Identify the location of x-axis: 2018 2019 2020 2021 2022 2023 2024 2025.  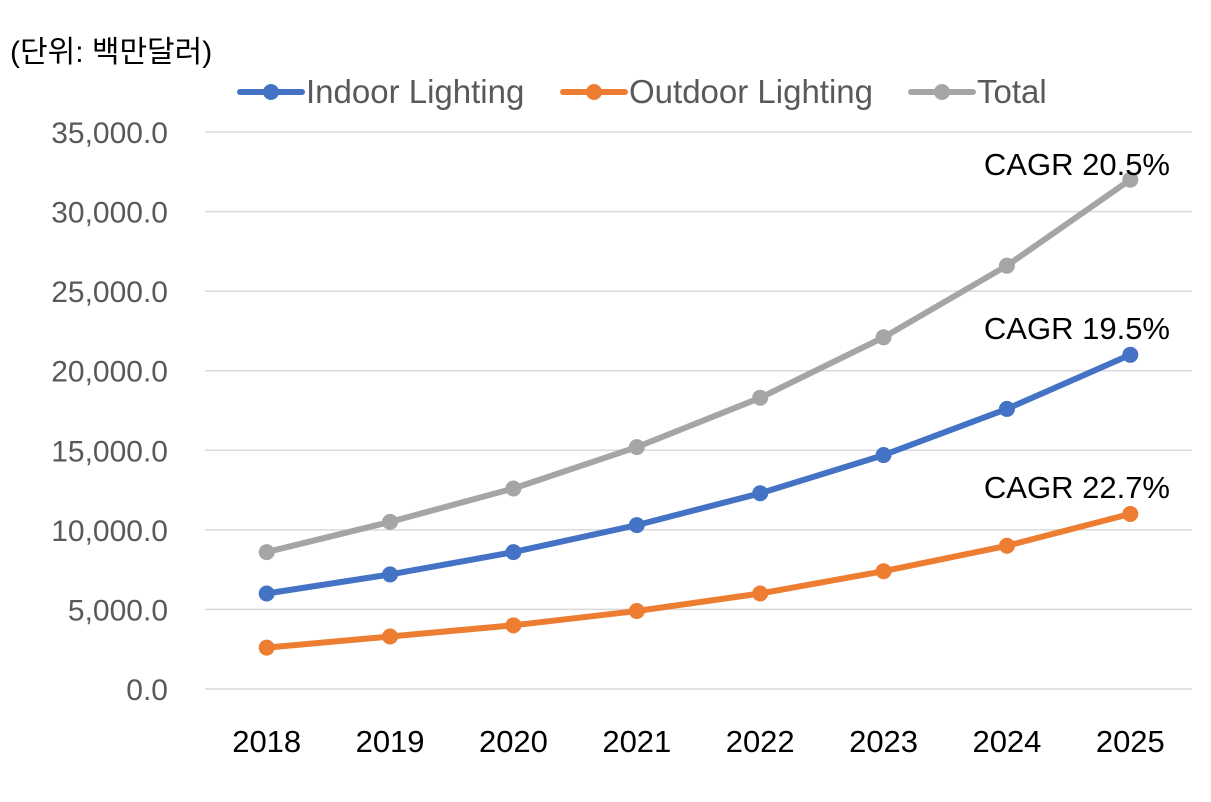
(698, 741).